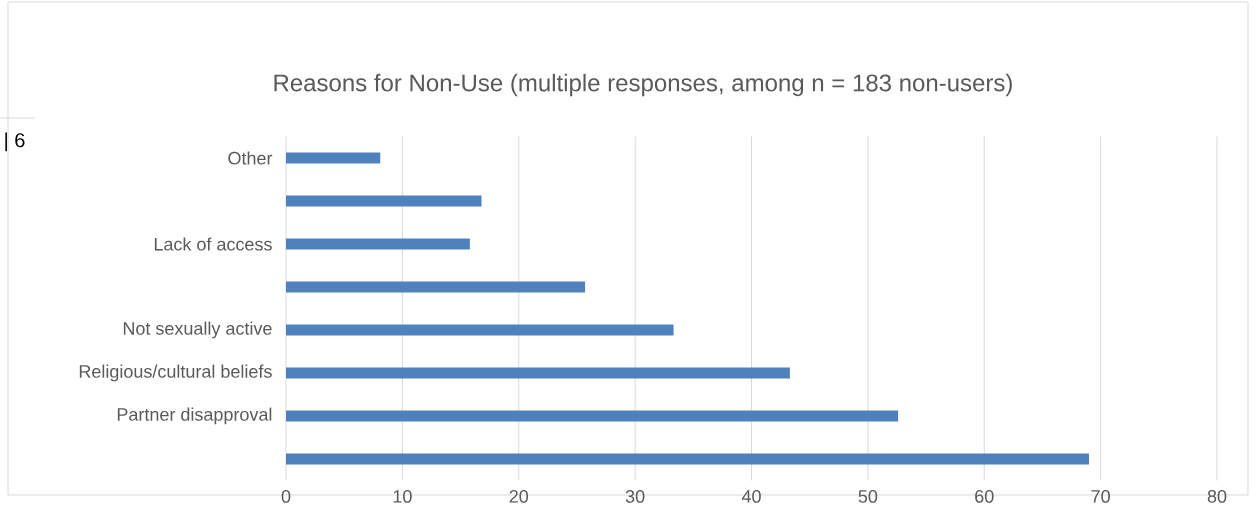 This screenshot has width=1256, height=510. What do you see at coordinates (286, 496) in the screenshot?
I see `x-tick-label: 0` at bounding box center [286, 496].